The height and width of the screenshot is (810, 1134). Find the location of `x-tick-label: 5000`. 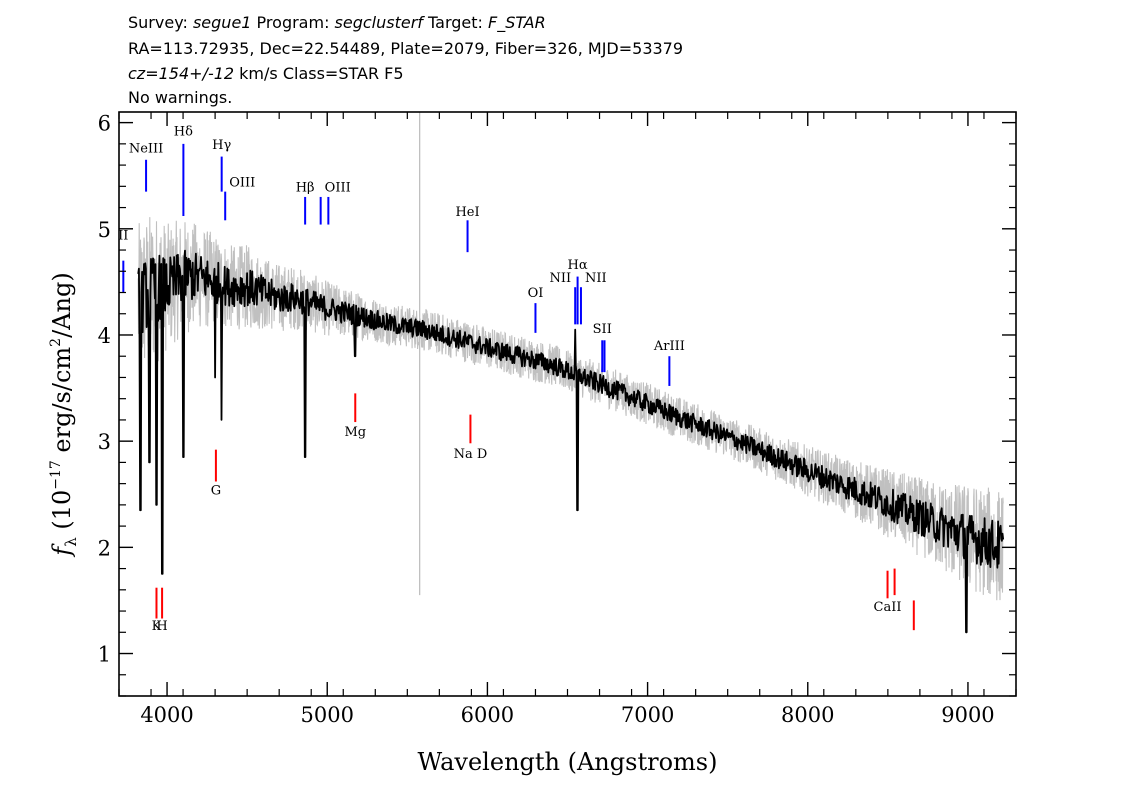

x-tick-label: 5000 is located at coordinates (327, 715).